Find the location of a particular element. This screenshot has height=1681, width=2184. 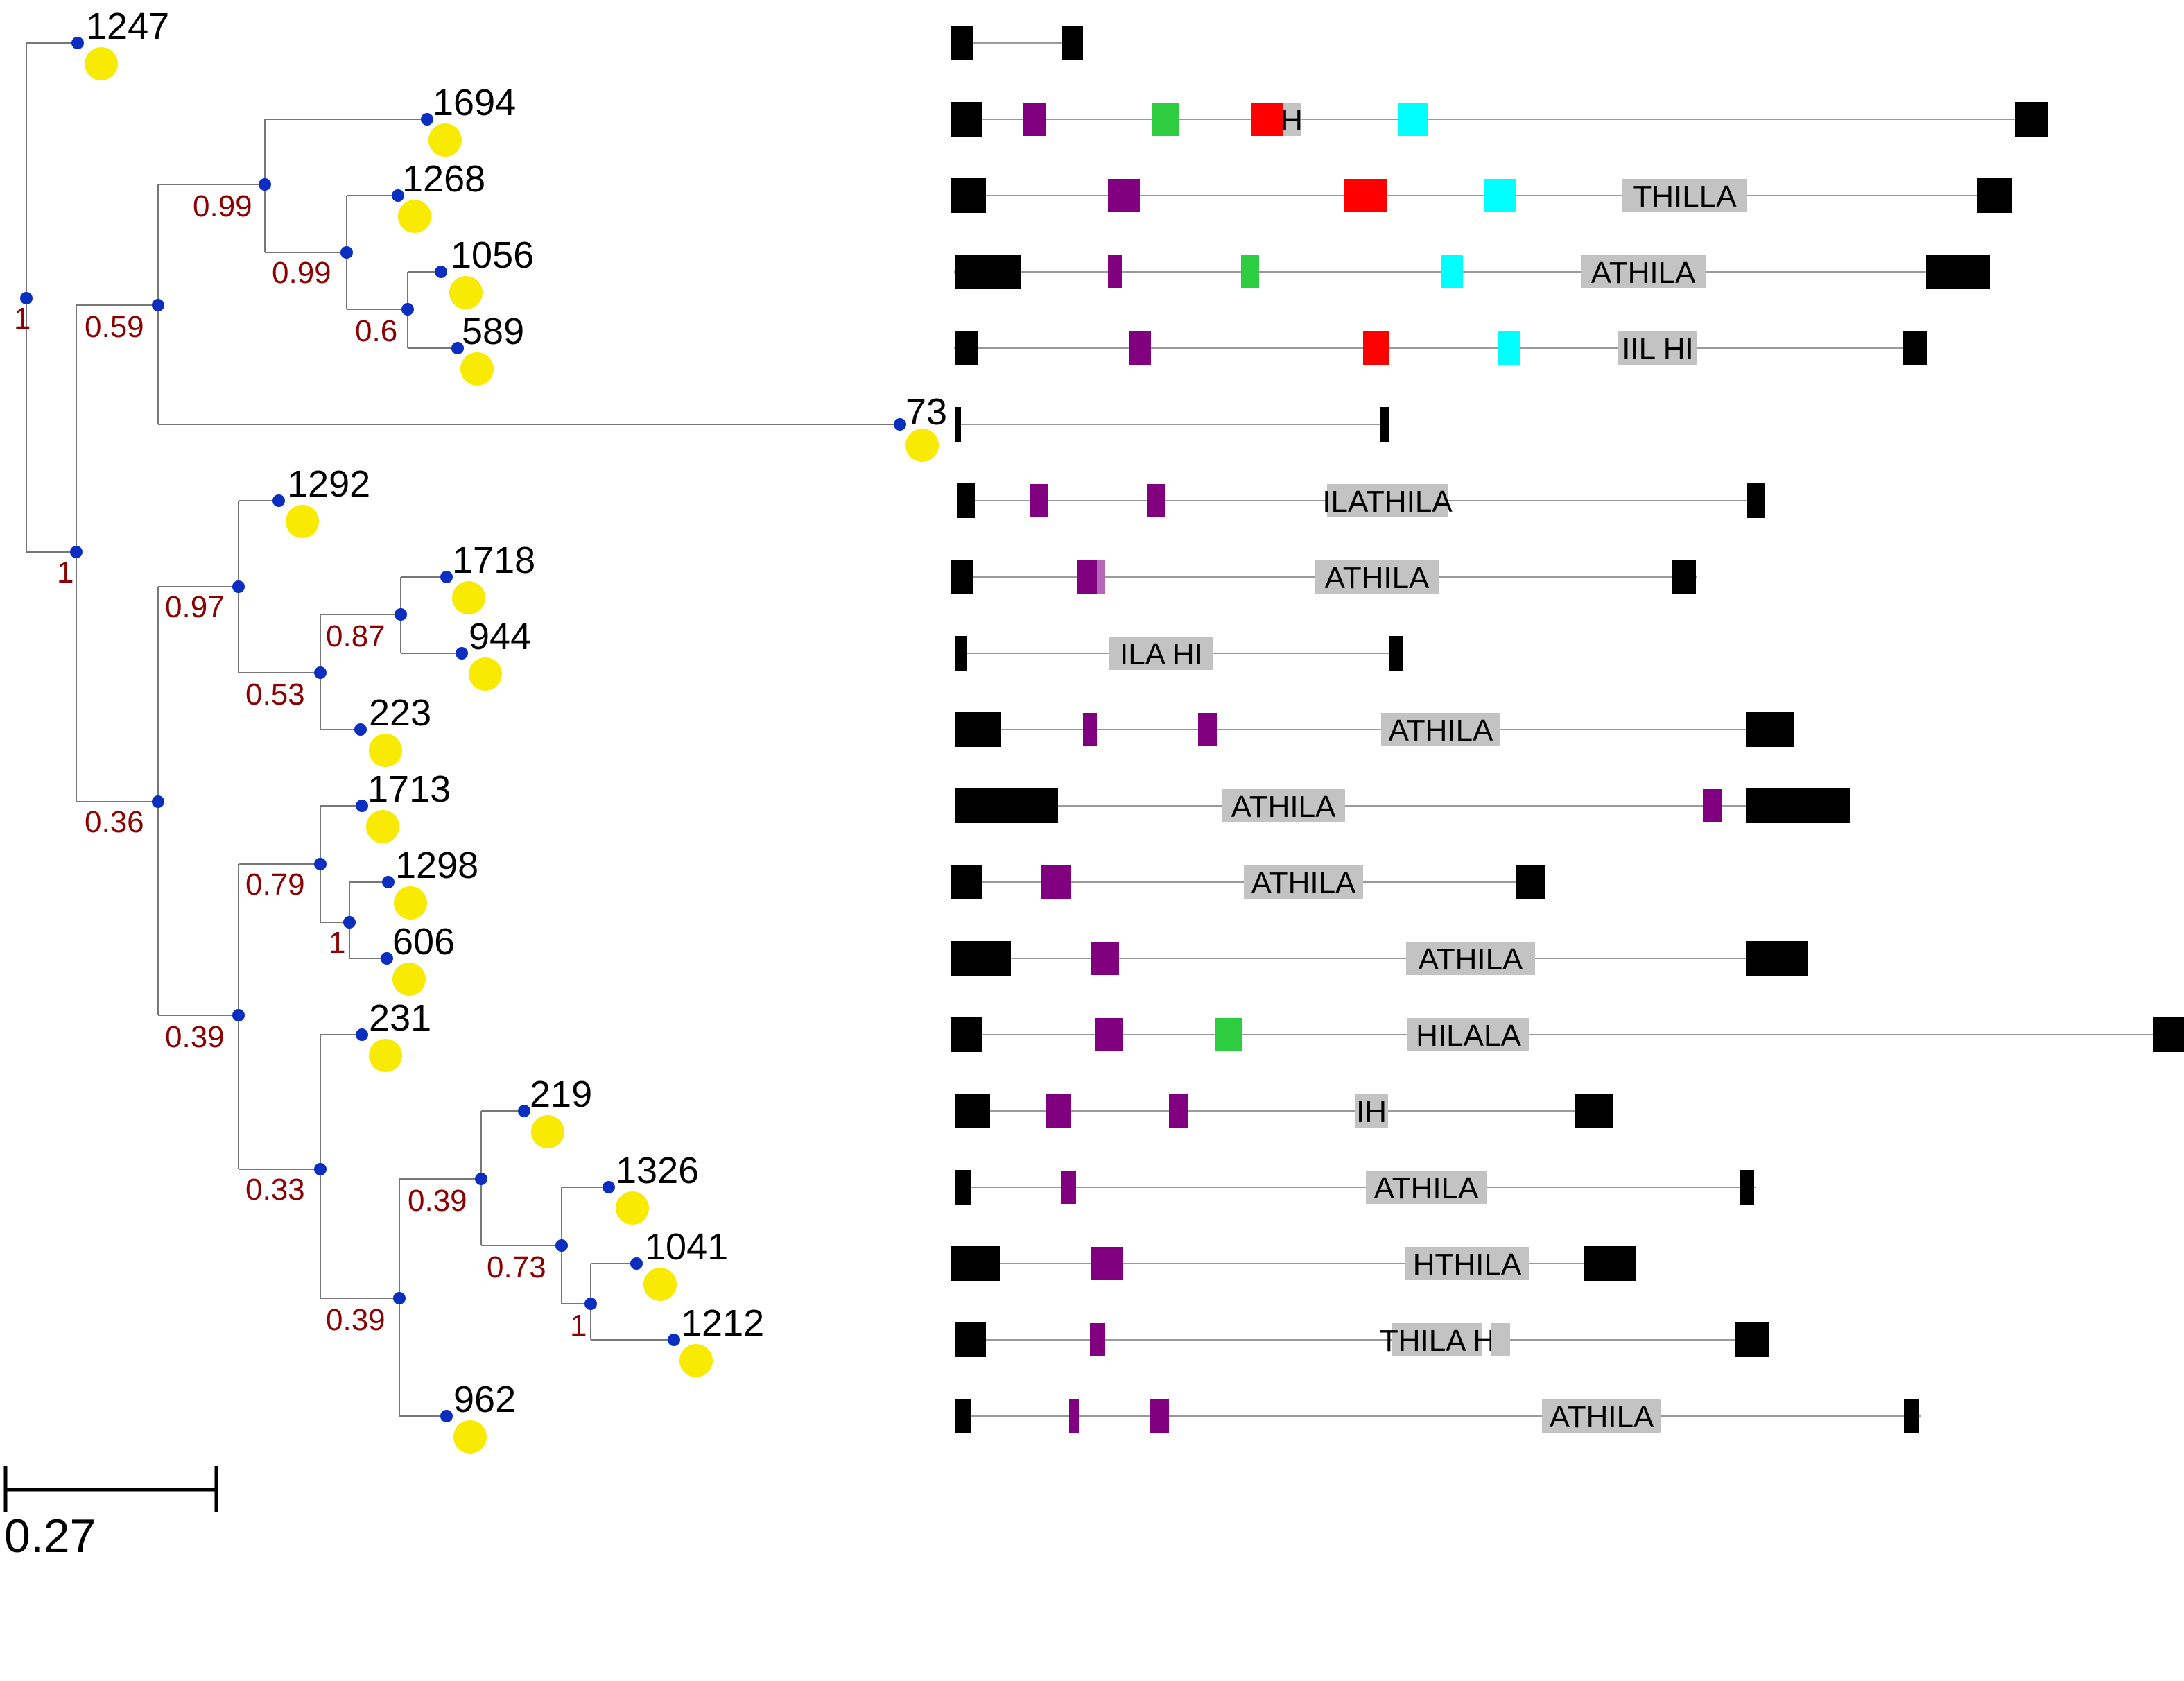

support-value-label: 0.87 is located at coordinates (356, 636).